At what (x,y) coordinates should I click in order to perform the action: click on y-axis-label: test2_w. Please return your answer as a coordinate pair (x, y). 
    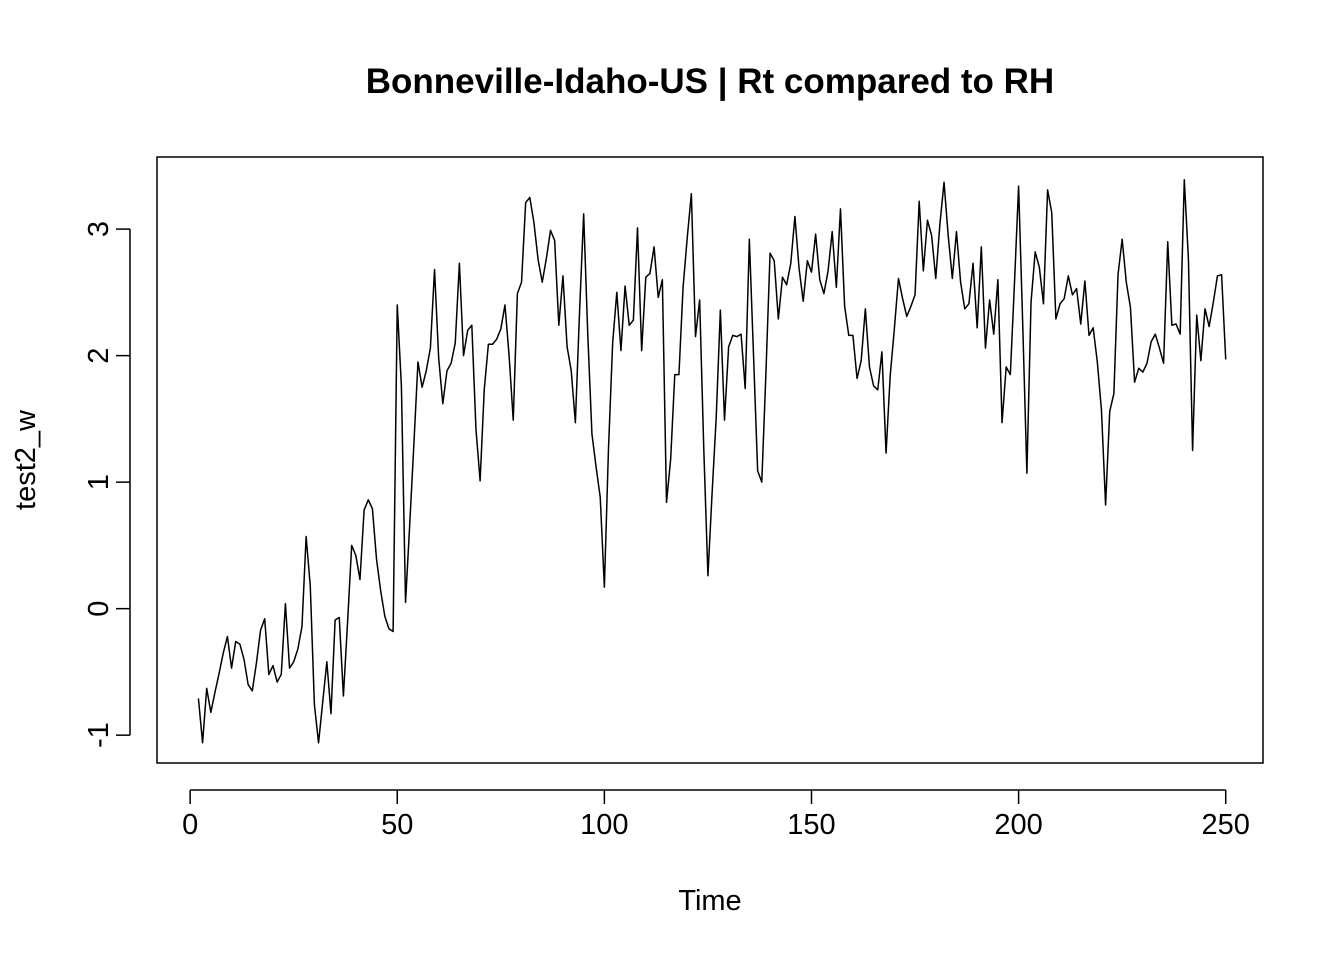
    Looking at the image, I should click on (26, 459).